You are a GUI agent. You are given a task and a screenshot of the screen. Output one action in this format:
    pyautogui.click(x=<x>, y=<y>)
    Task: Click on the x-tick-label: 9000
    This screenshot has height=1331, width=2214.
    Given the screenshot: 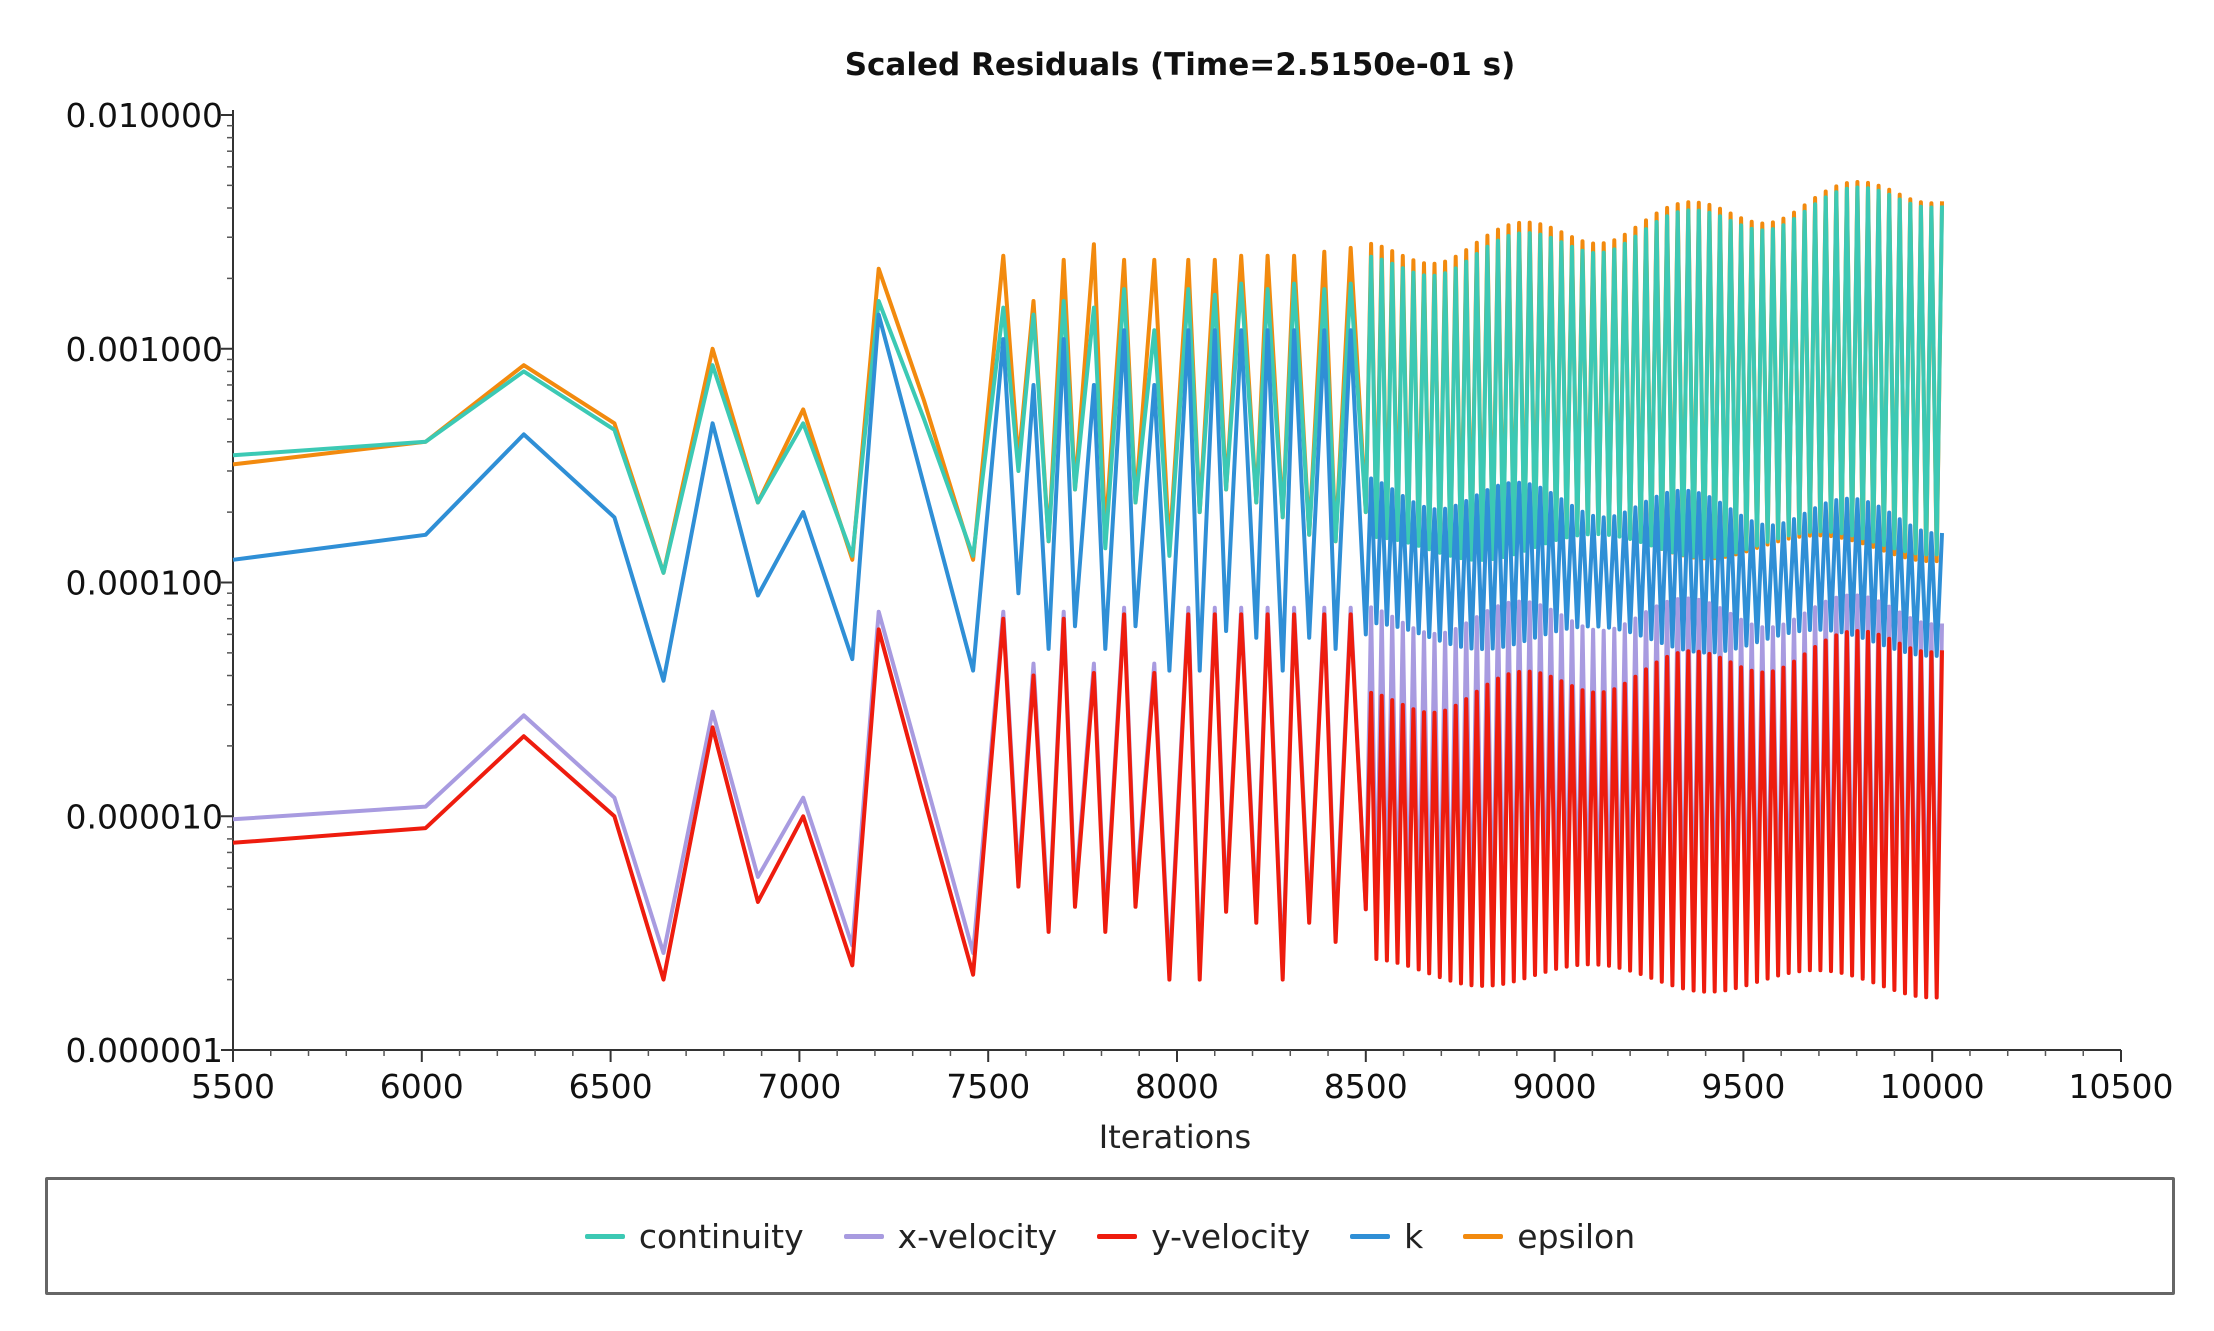 What is the action you would take?
    pyautogui.click(x=1555, y=1086)
    